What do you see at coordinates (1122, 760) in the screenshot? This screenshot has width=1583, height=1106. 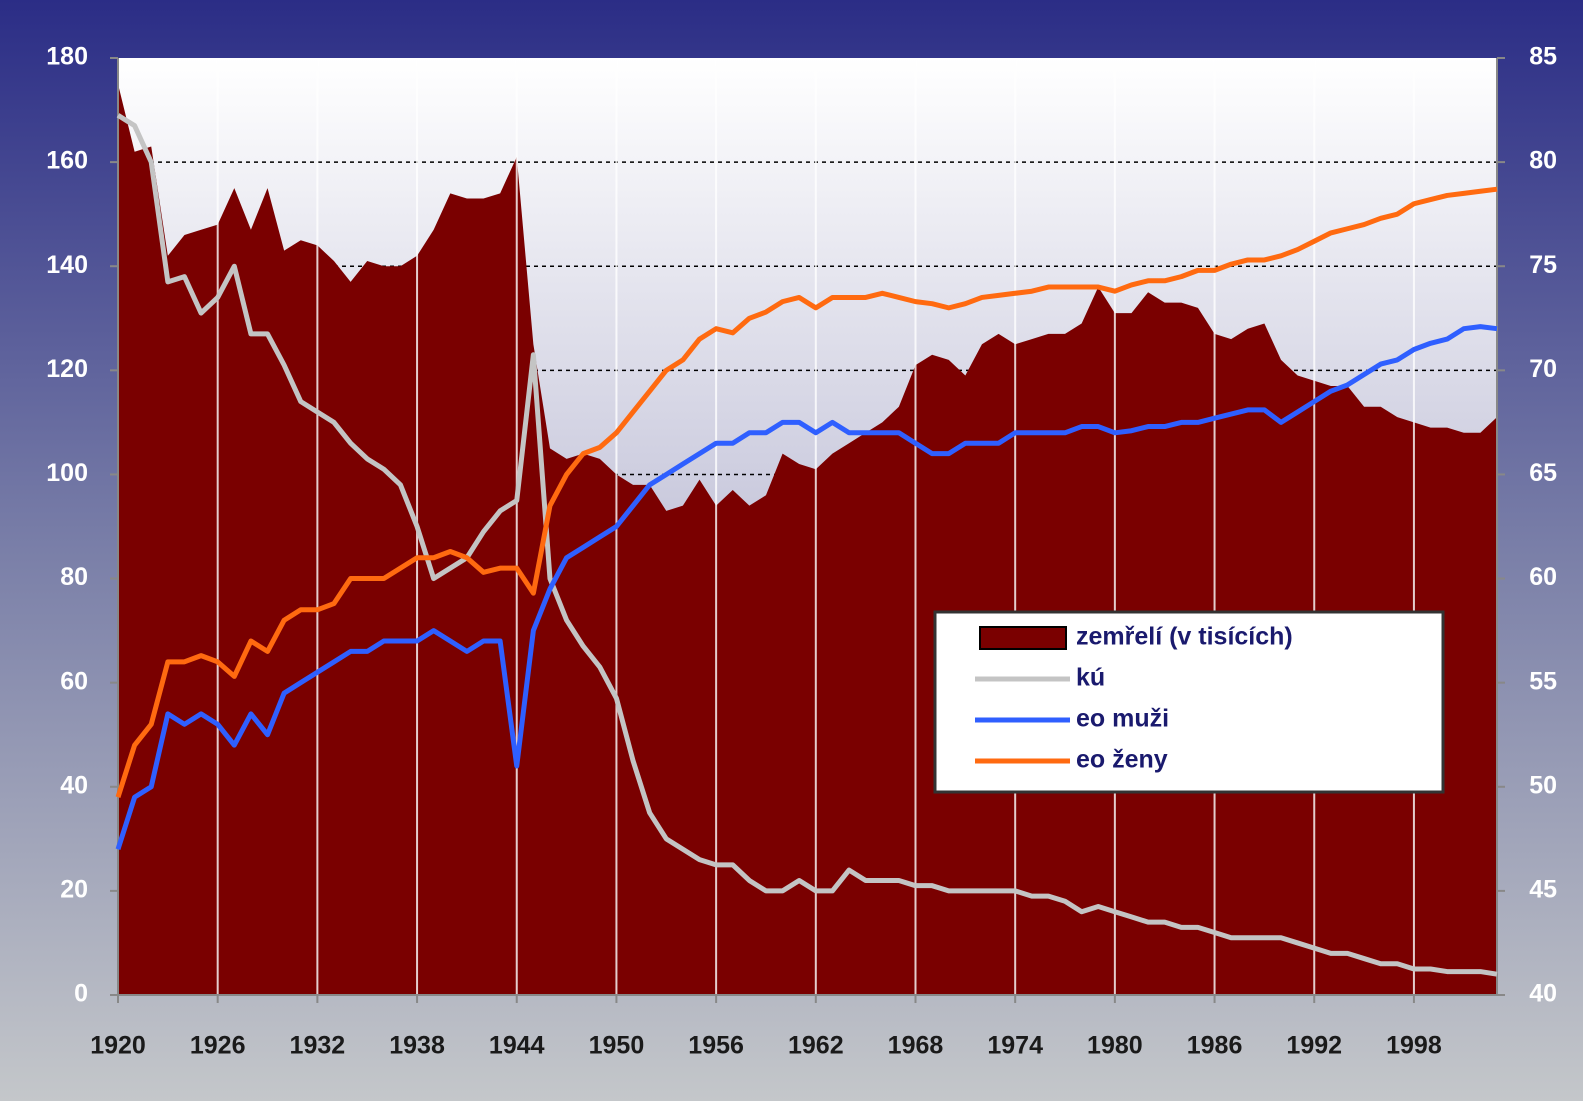 I see `legend-label: eo ženy` at bounding box center [1122, 760].